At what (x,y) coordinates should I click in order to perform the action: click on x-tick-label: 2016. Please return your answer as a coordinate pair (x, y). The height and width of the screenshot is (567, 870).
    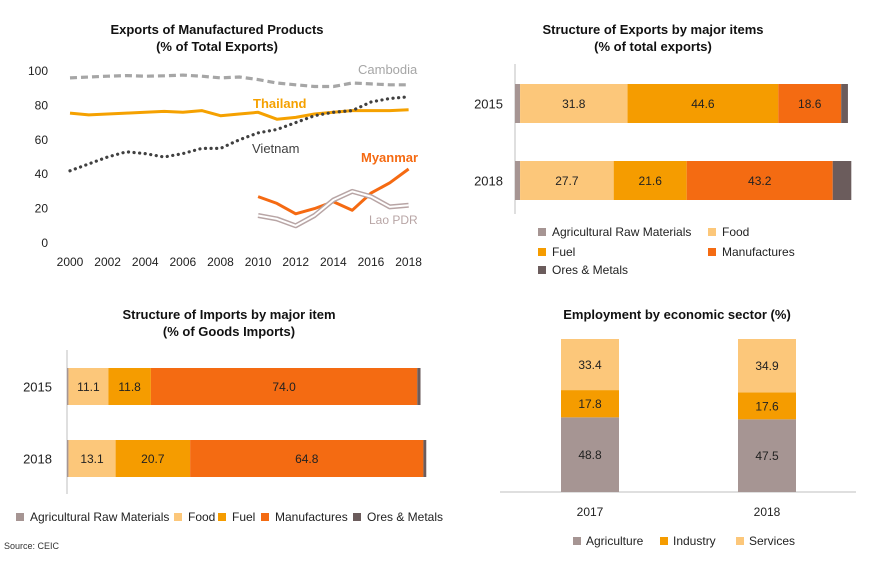
    Looking at the image, I should click on (371, 262).